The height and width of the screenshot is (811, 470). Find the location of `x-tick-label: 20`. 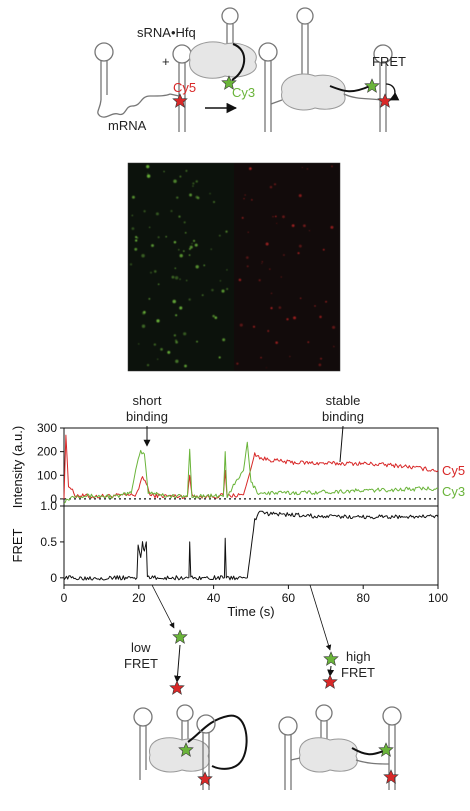

x-tick-label: 20 is located at coordinates (139, 598).